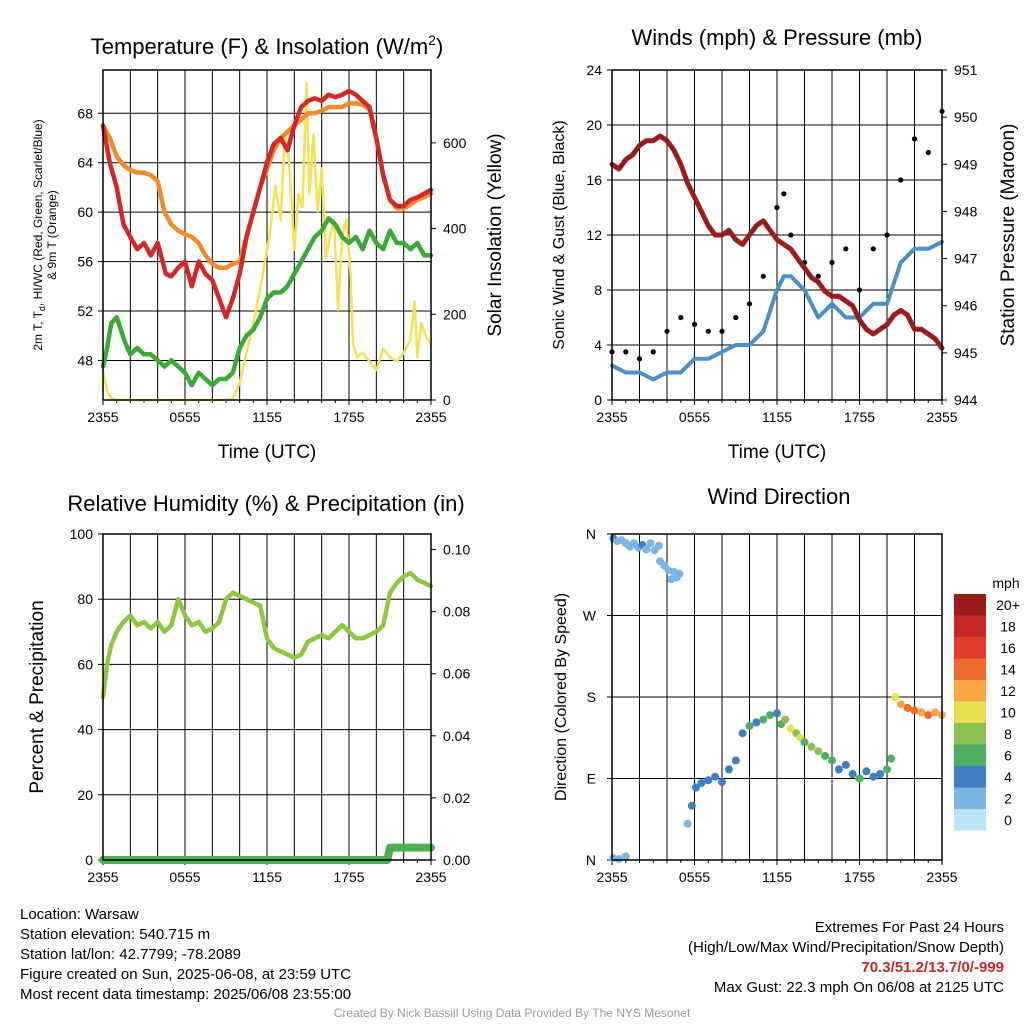  Describe the element at coordinates (598, 345) in the screenshot. I see `y-tick-label: 4` at that location.